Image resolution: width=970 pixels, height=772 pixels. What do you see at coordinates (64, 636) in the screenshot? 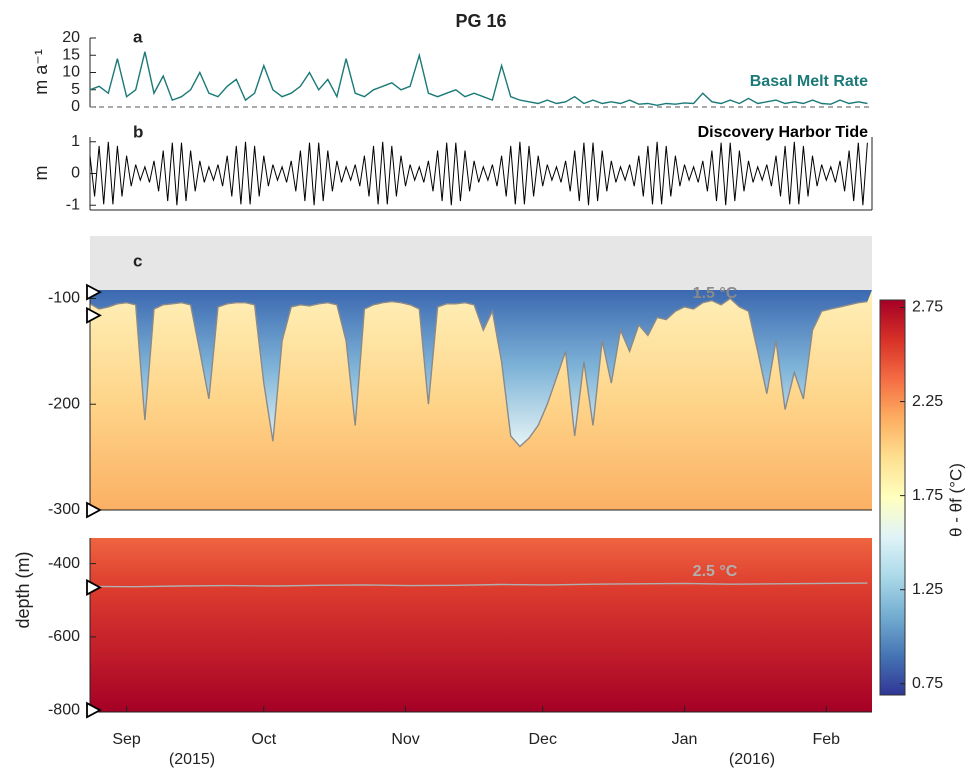
I see `y-tick-label: -600` at bounding box center [64, 636].